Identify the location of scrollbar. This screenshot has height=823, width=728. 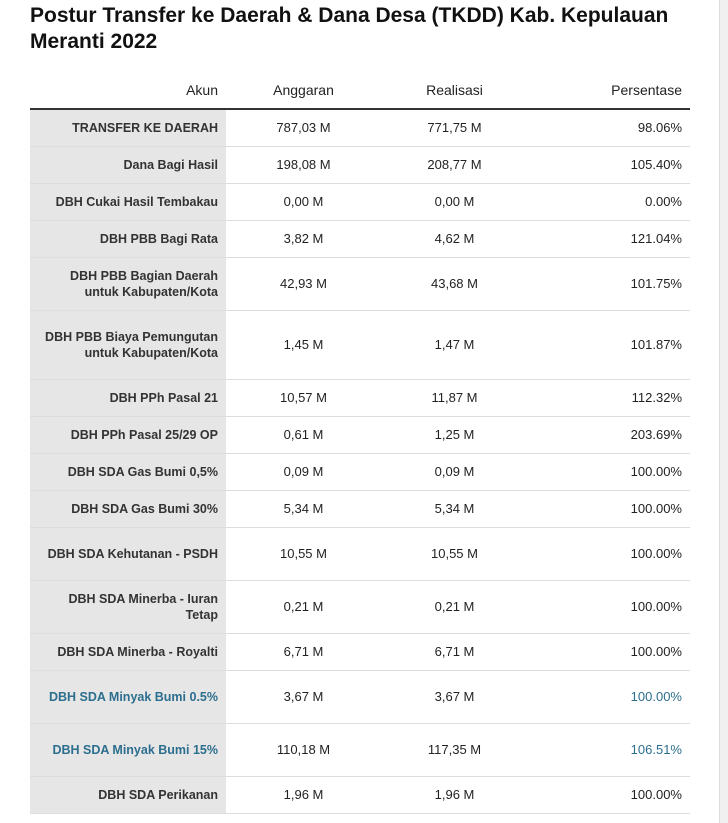
(723, 411).